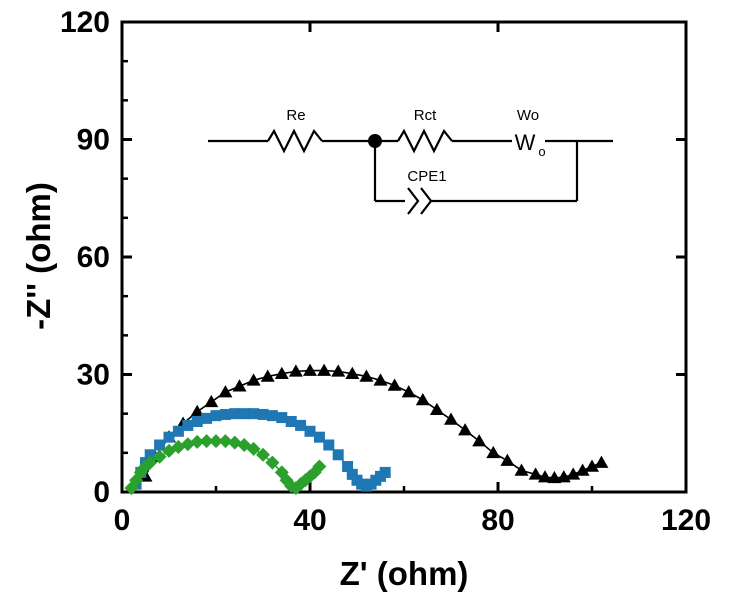 This screenshot has height=600, width=729. Describe the element at coordinates (309, 520) in the screenshot. I see `x-tick-label: 40` at that location.